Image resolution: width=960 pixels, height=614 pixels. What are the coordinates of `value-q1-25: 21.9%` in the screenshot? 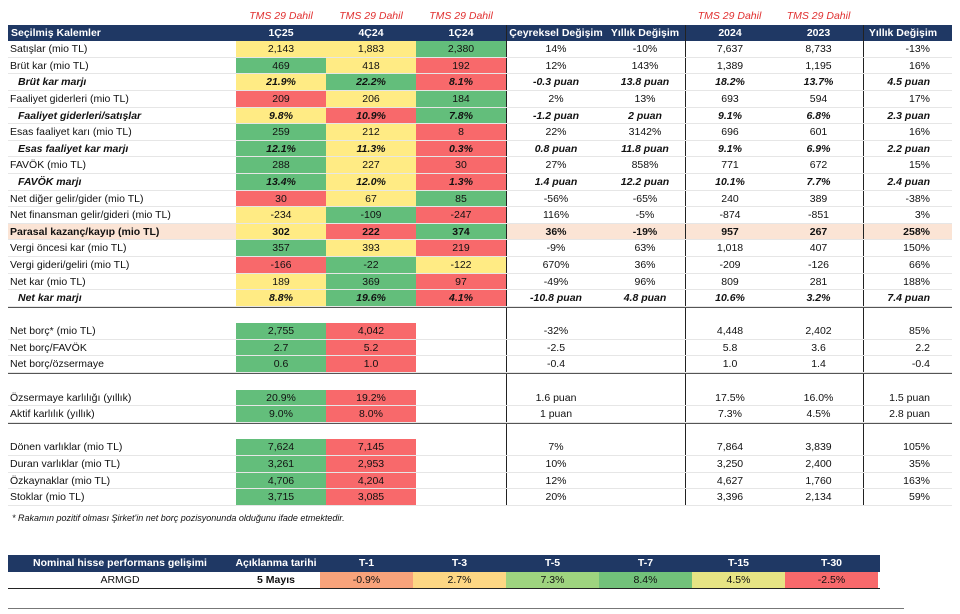 It's located at (281, 82).